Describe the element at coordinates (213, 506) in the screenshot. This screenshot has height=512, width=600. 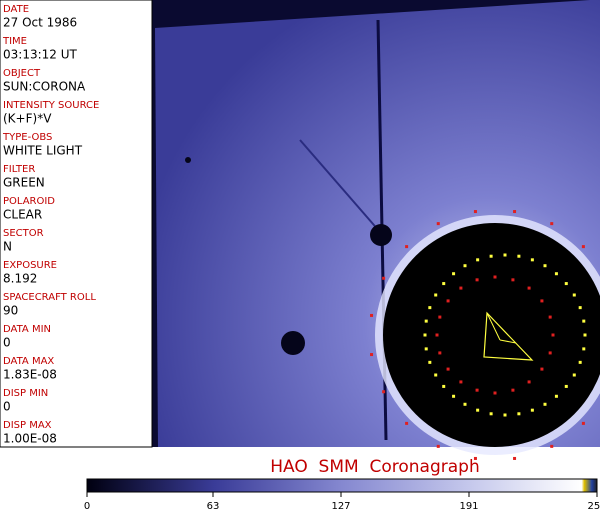
I see `tick-label: 63` at that location.